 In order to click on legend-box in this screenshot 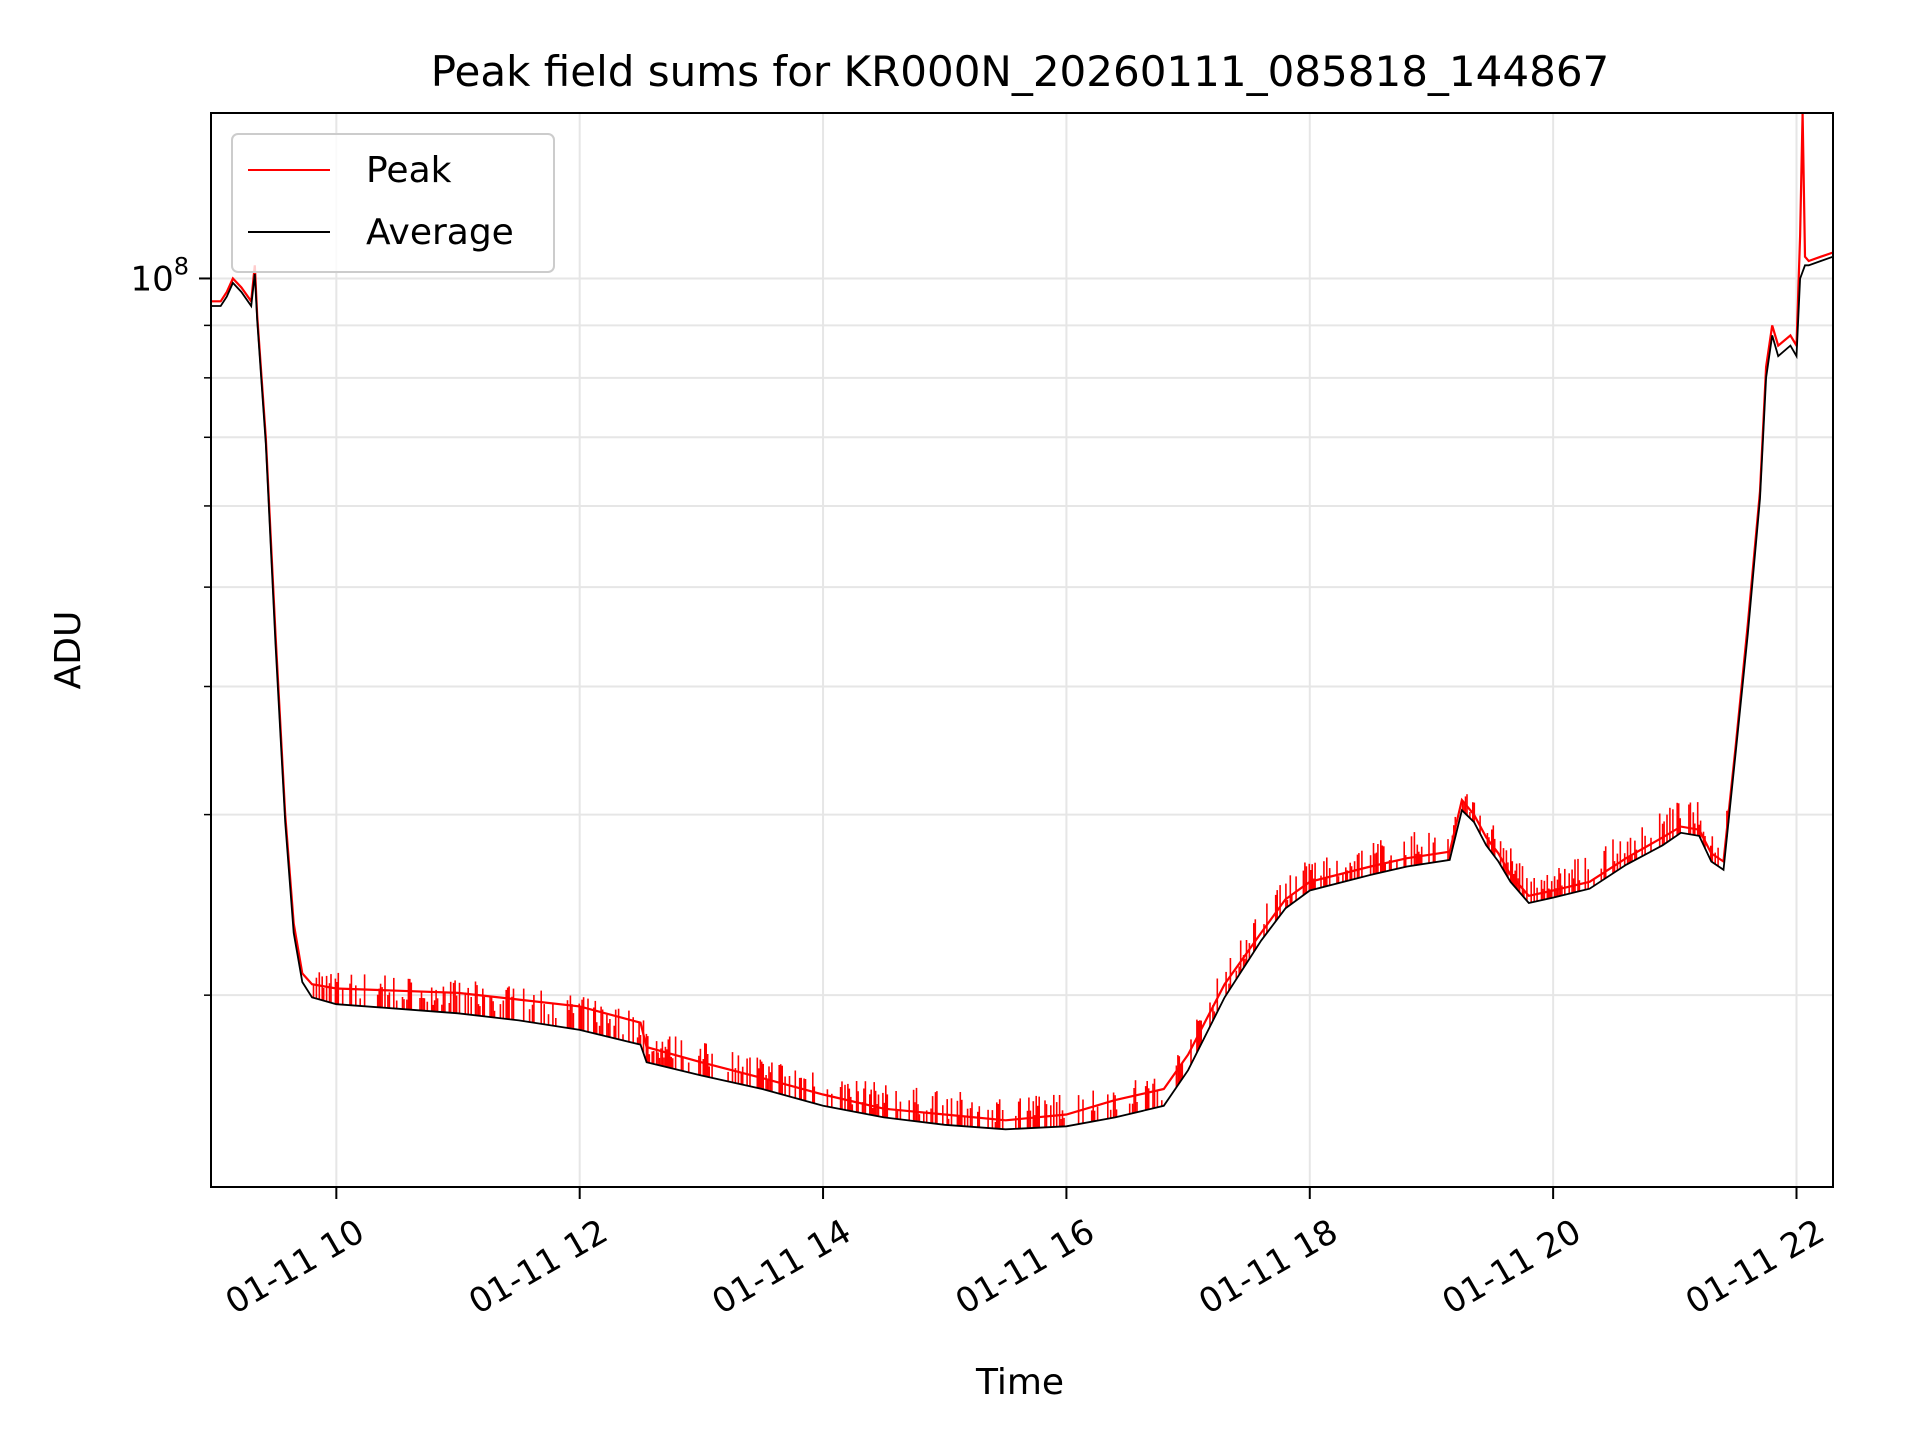, I will do `click(393, 203)`.